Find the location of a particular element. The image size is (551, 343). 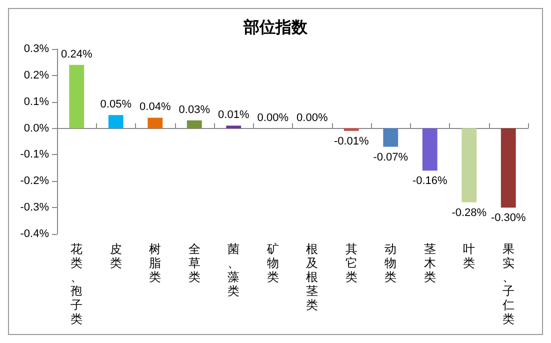

x-tick-label: 皮类 is located at coordinates (116, 256).